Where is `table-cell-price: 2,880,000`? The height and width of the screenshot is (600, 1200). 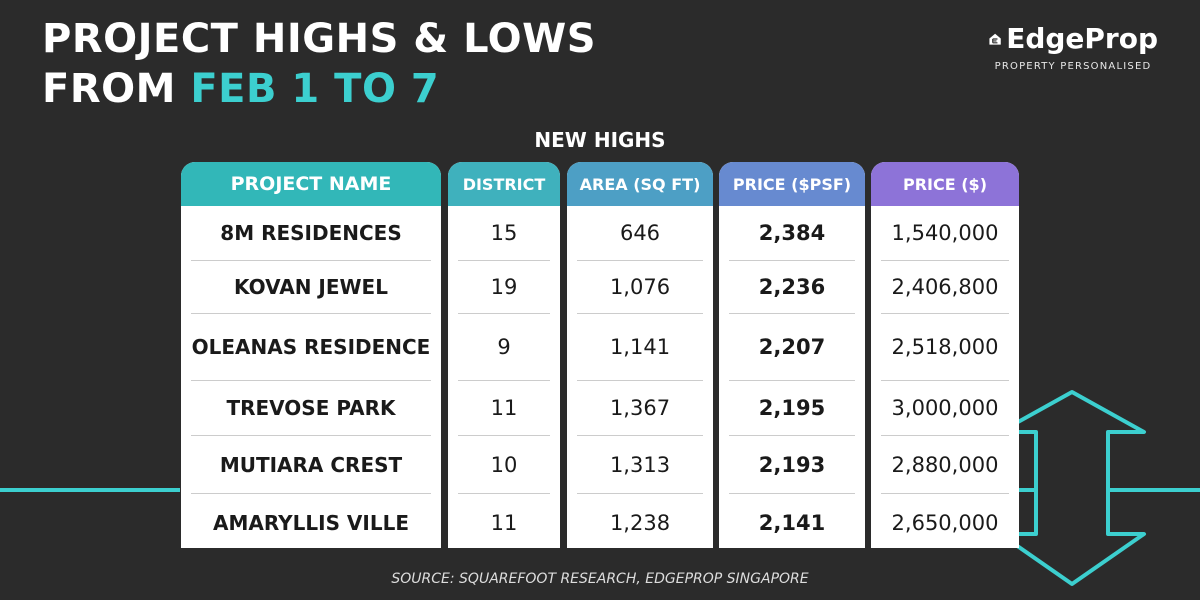
table-cell-price: 2,880,000 is located at coordinates (945, 465).